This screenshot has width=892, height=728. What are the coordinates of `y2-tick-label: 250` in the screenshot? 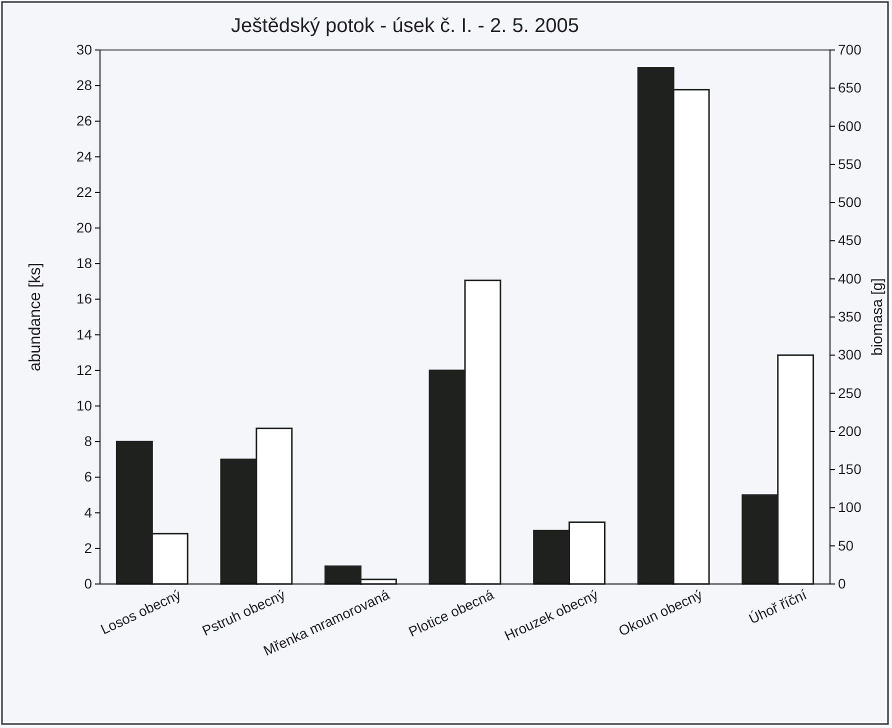 It's located at (850, 392).